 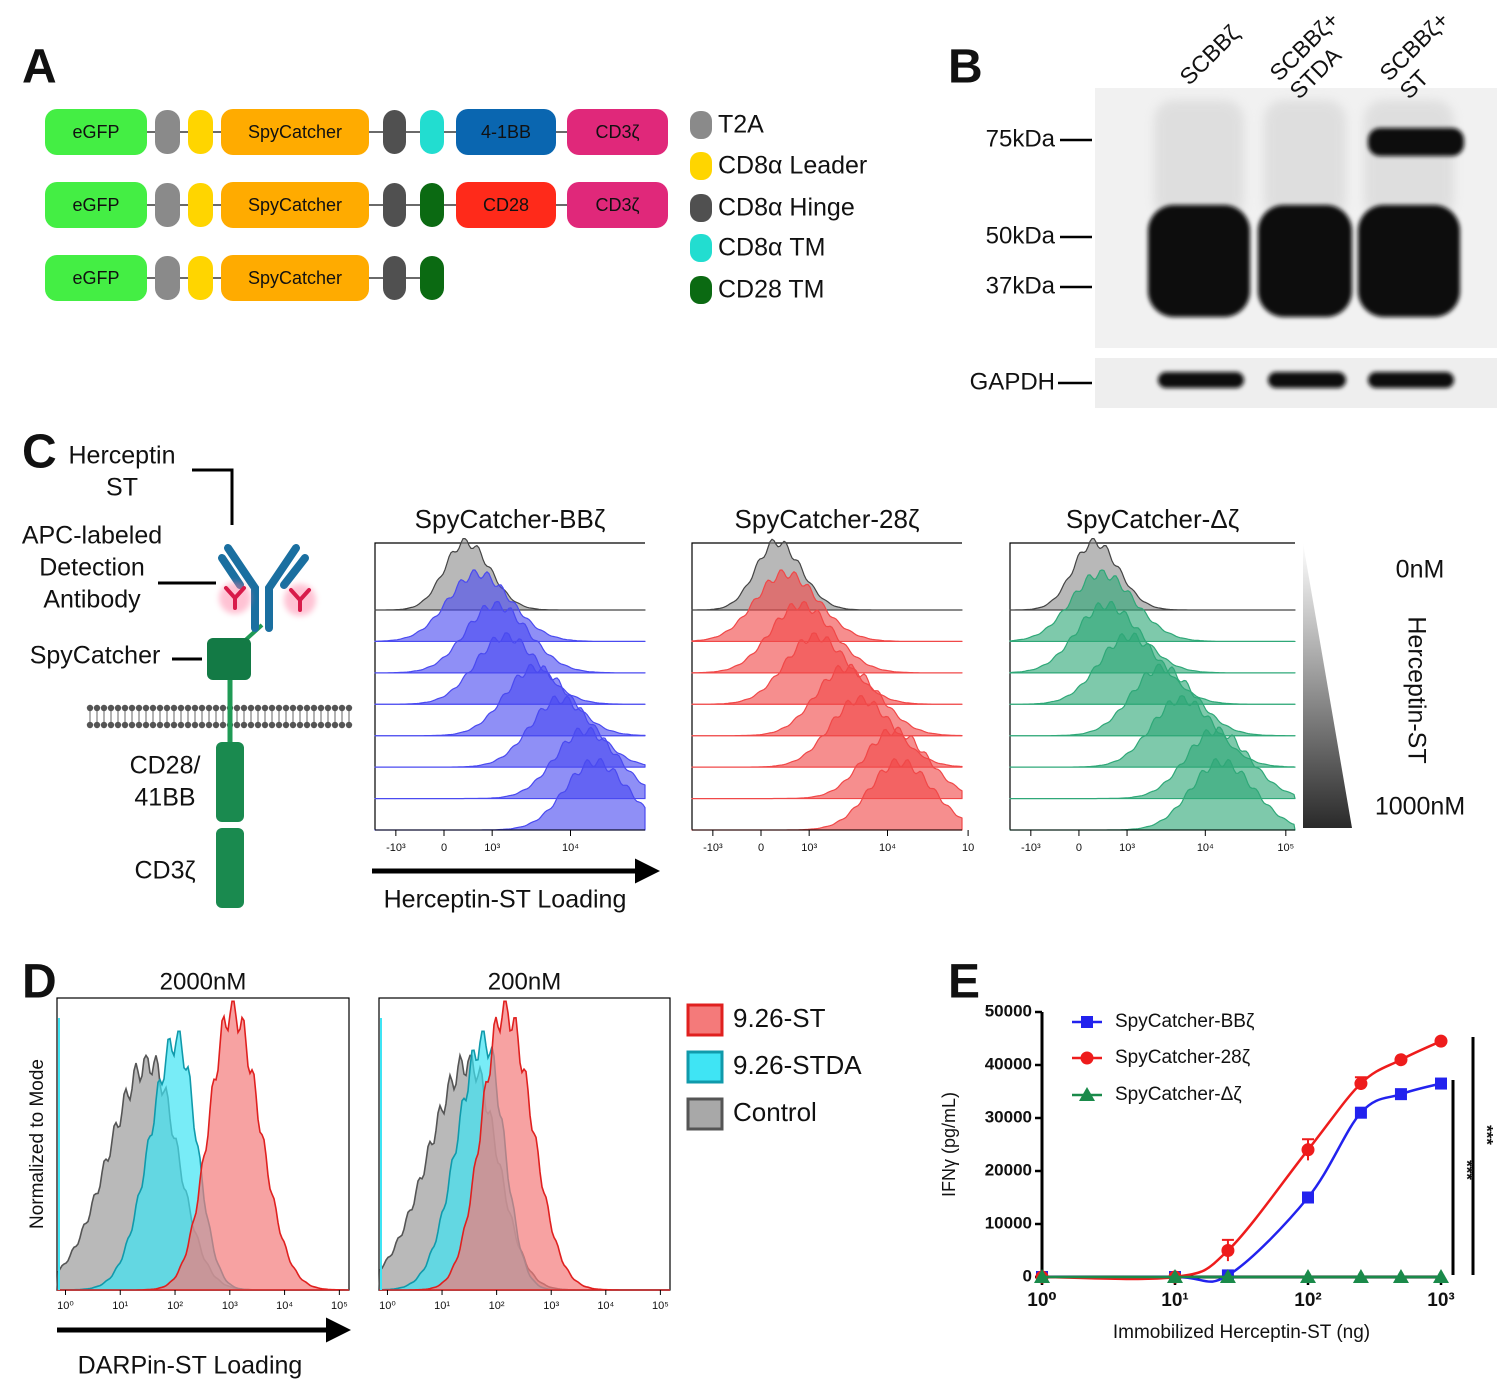 I want to click on domain-label: SpyCatcher, so click(x=295, y=278).